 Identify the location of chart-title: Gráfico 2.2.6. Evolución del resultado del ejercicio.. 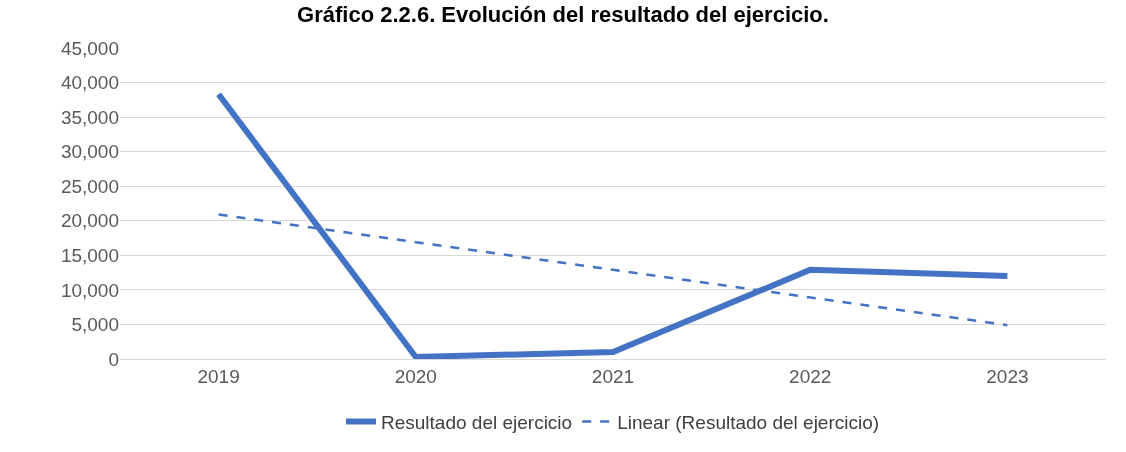
(563, 15).